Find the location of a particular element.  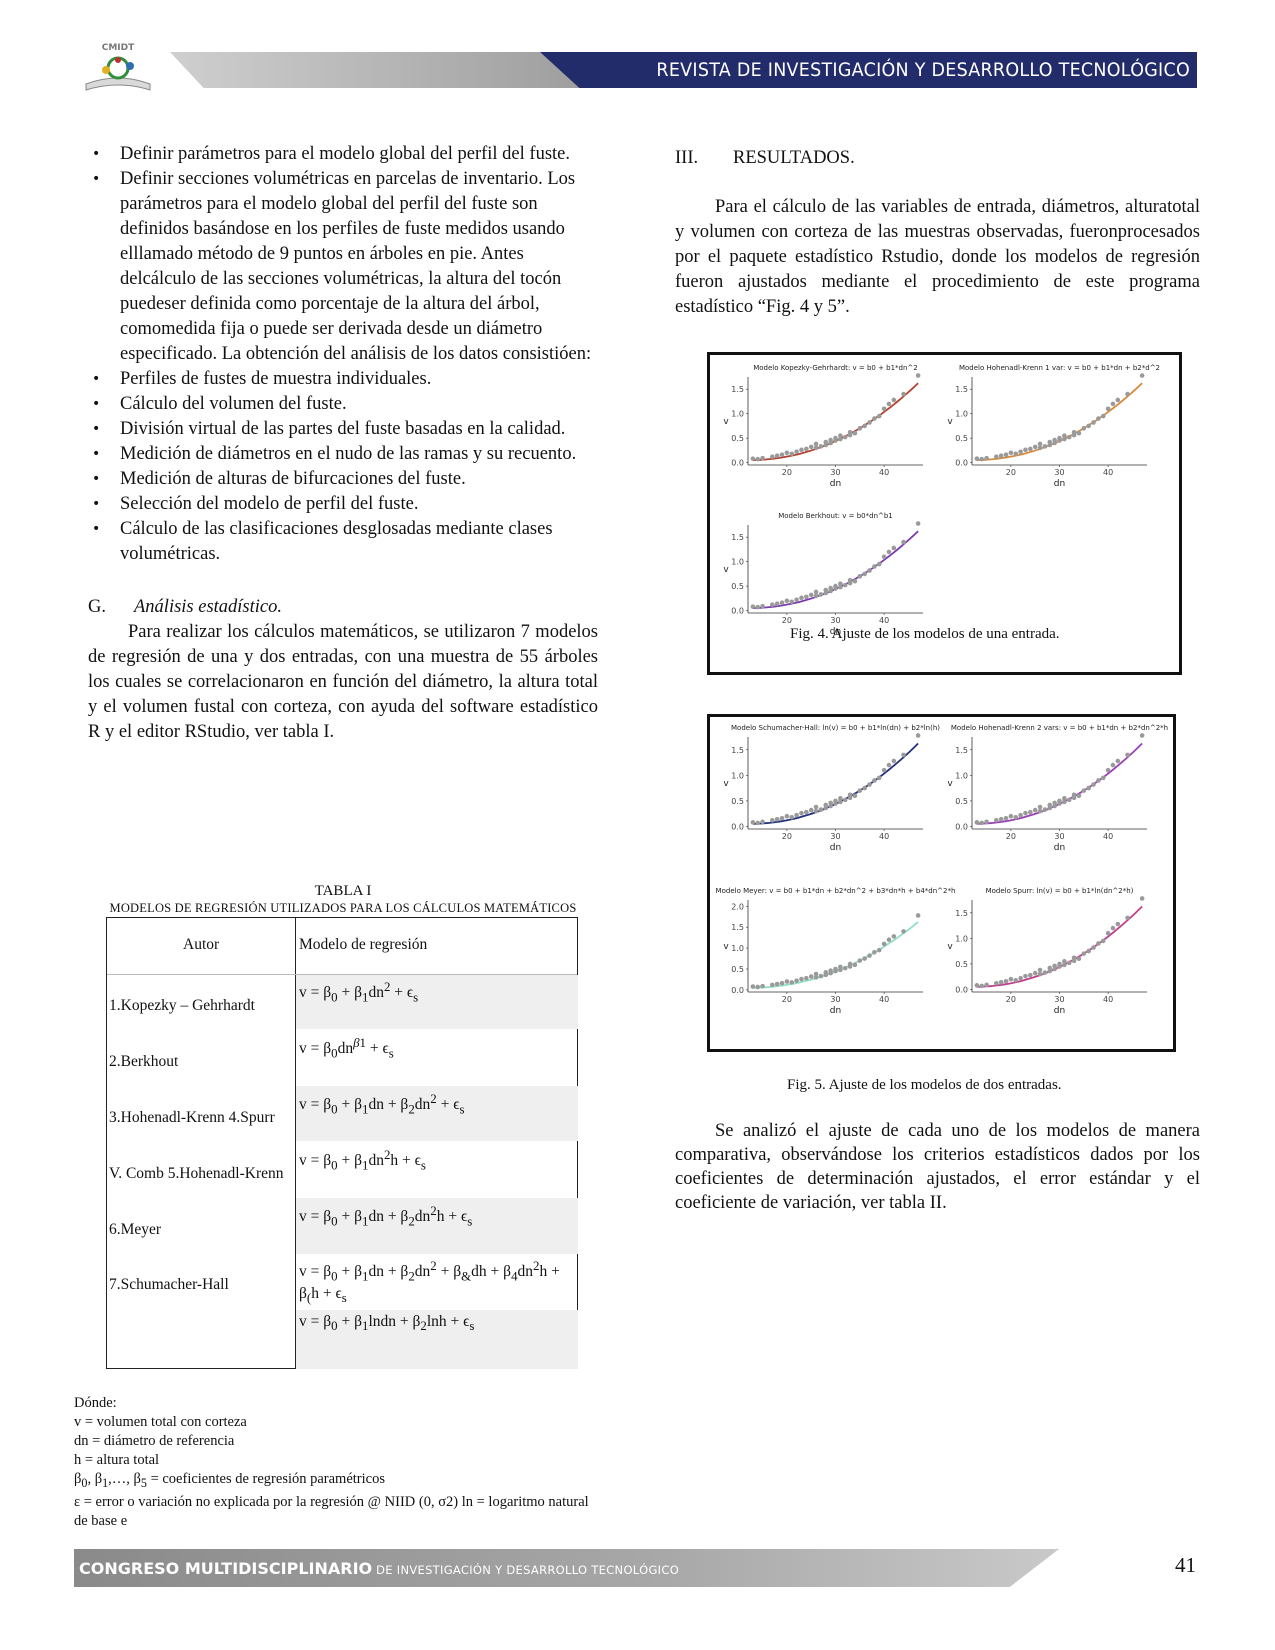

model-equation-1: v = β0 + β1dn2 + ϵs is located at coordinates (359, 992).